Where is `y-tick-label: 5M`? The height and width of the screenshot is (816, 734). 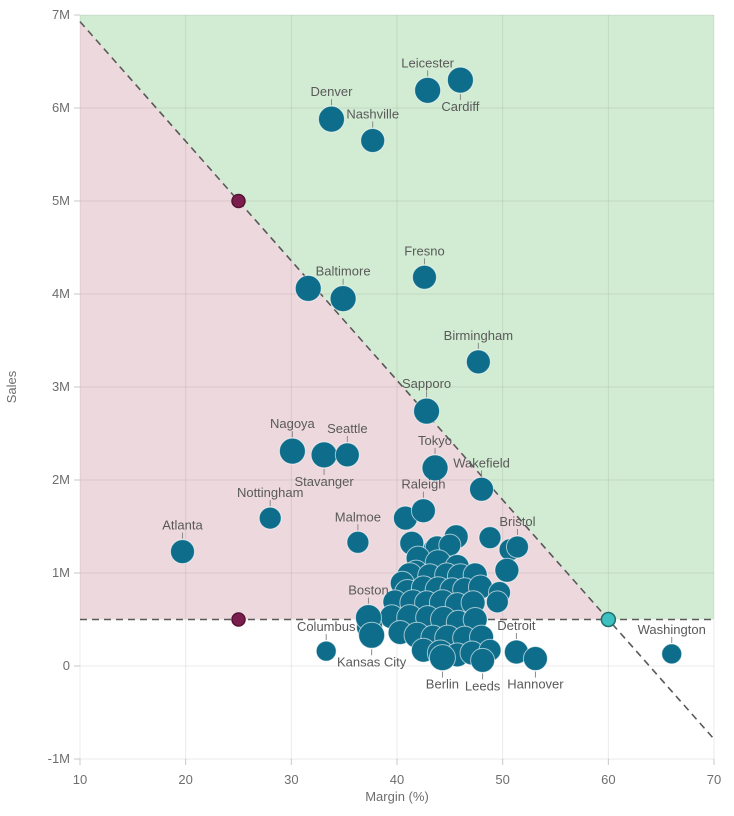 y-tick-label: 5M is located at coordinates (61, 200).